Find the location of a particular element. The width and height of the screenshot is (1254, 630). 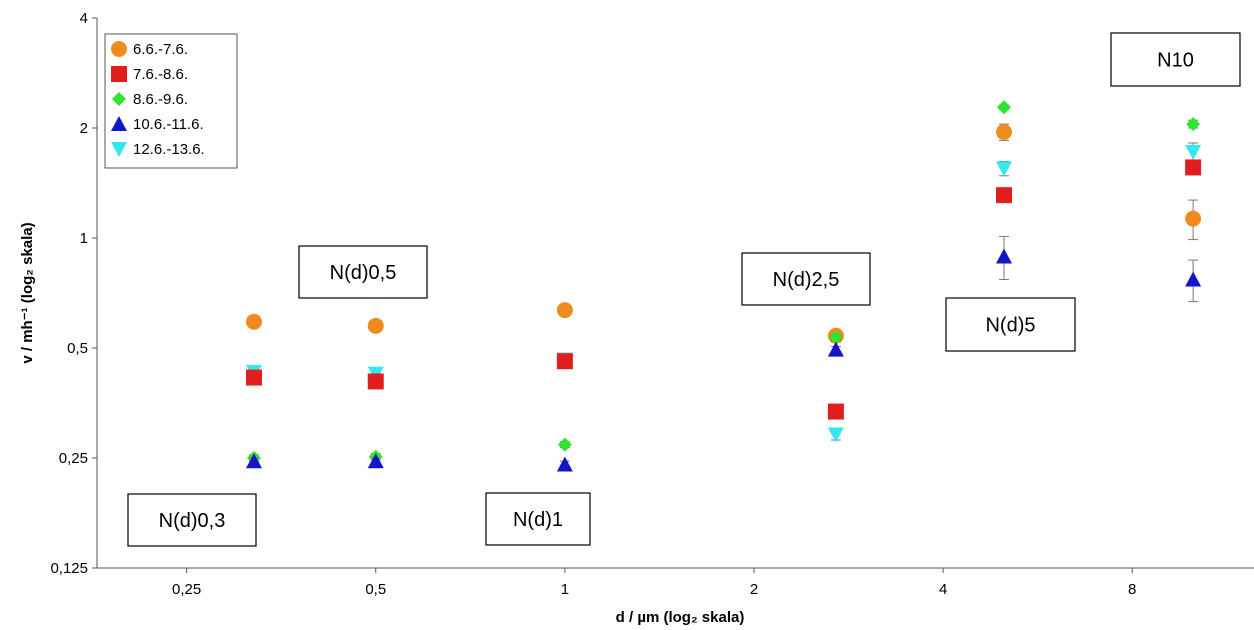

legend-label: 8.6.-9.6. is located at coordinates (160, 99).